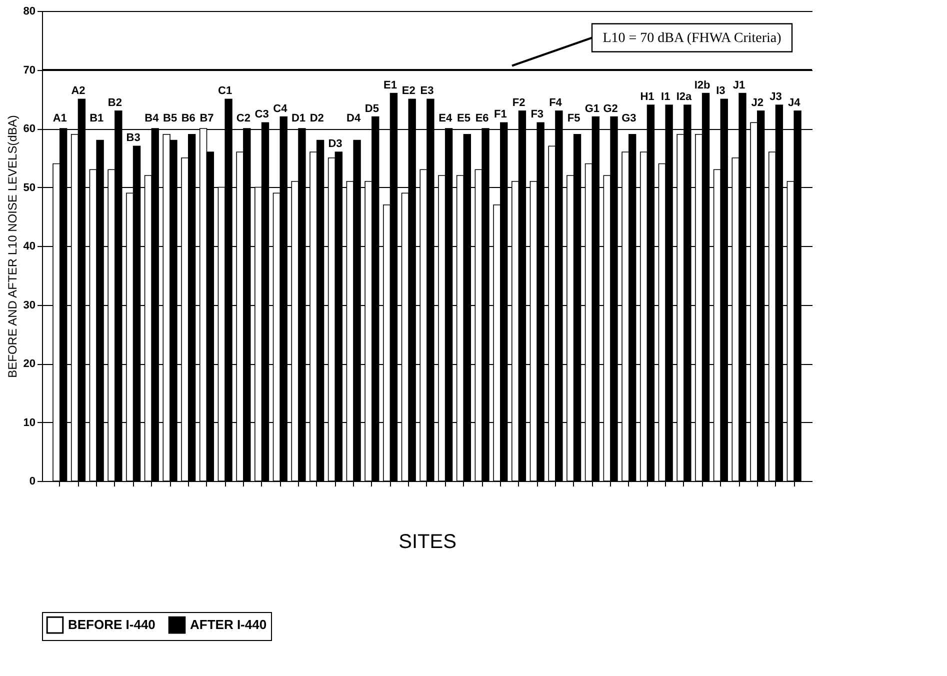 The width and height of the screenshot is (947, 676). Describe the element at coordinates (371, 108) in the screenshot. I see `x-tick-label: D5` at that location.